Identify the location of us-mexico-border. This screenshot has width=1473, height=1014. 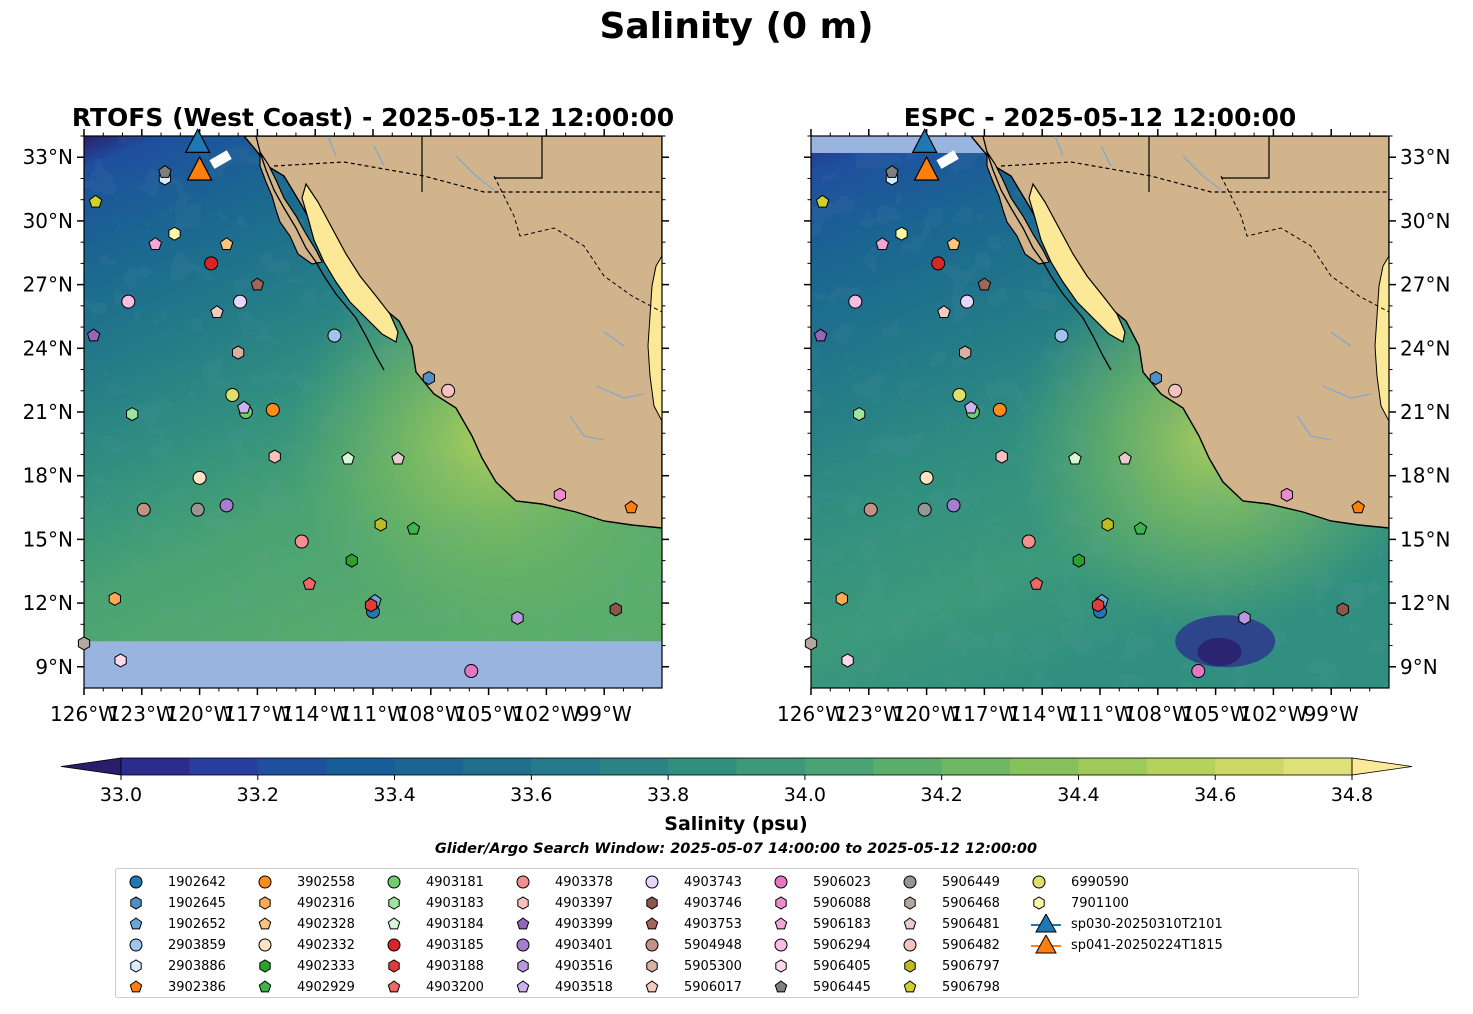
(1194, 177).